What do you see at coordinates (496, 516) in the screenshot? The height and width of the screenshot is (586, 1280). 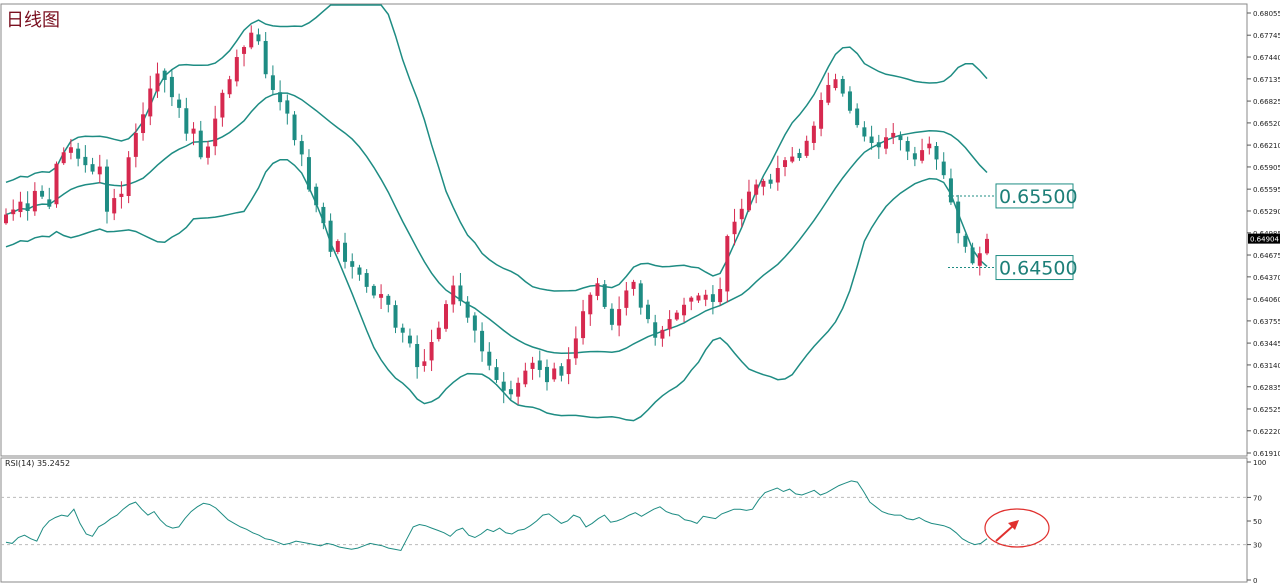 I see `rsi-line` at bounding box center [496, 516].